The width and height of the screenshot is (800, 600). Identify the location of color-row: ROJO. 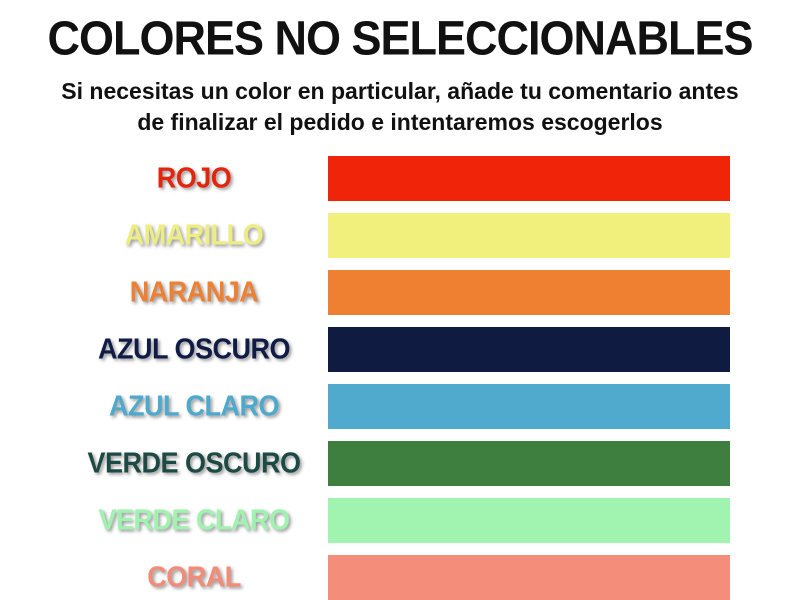
(400, 178).